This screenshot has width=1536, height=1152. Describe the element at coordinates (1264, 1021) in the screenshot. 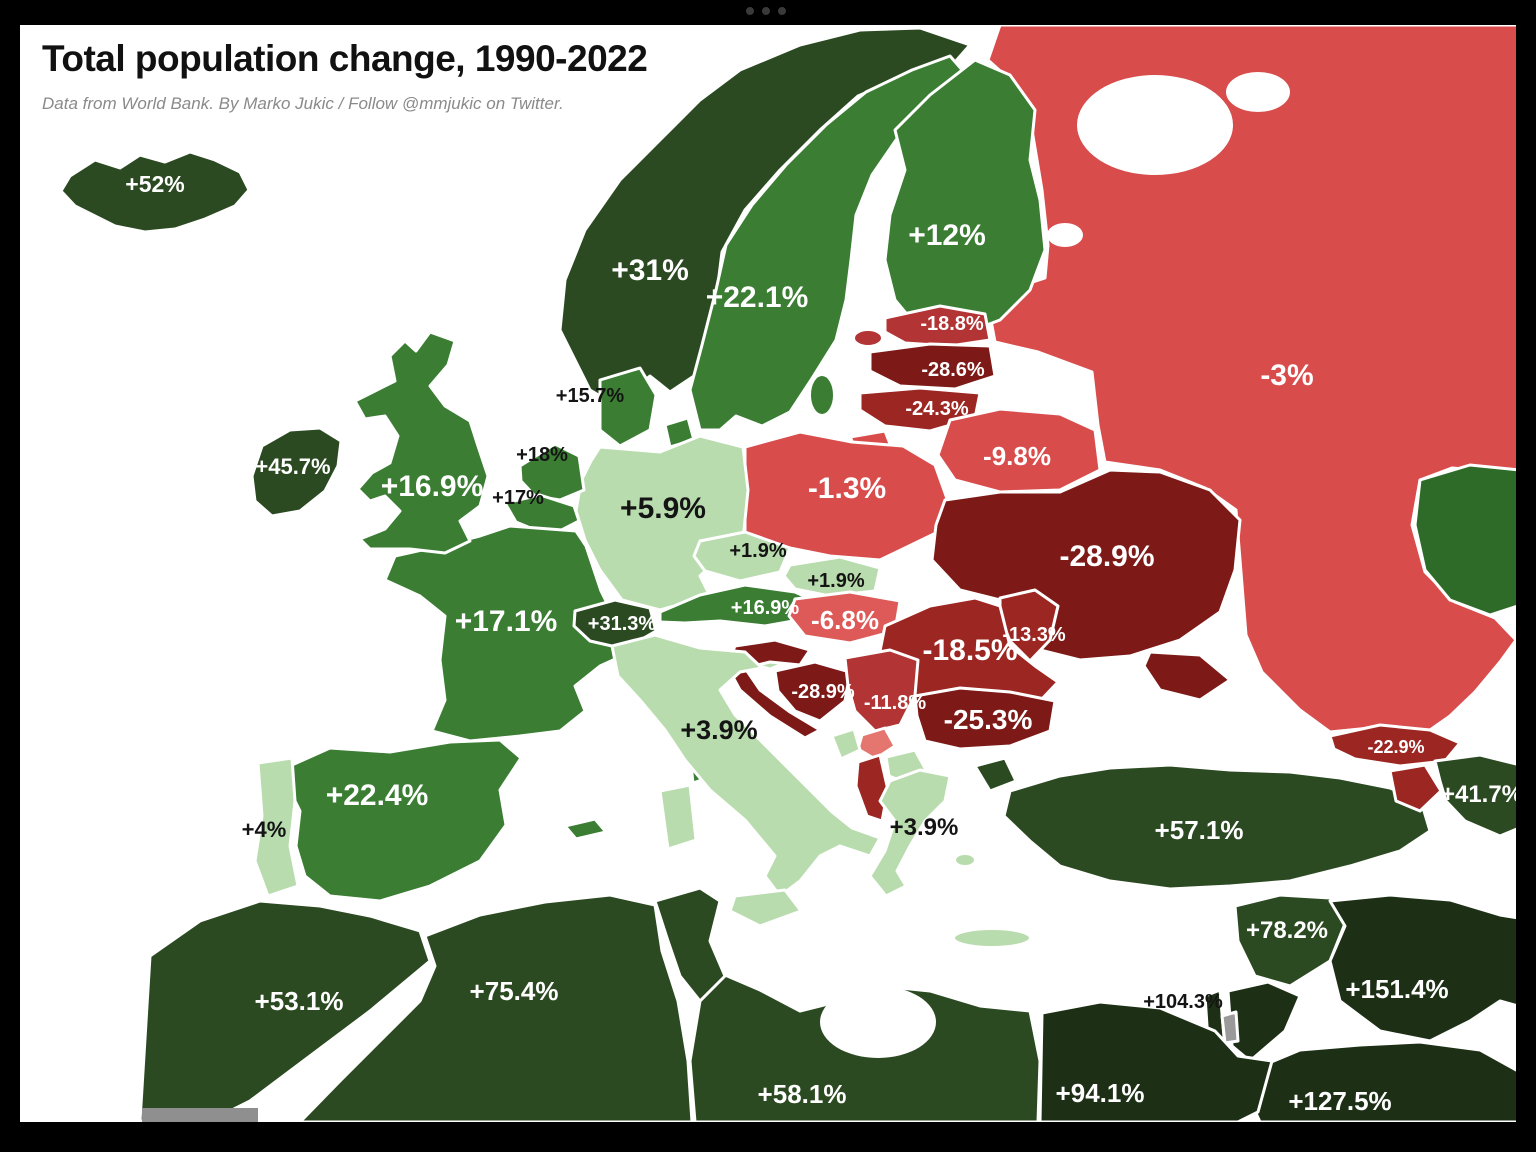

I see `country-jordan` at that location.